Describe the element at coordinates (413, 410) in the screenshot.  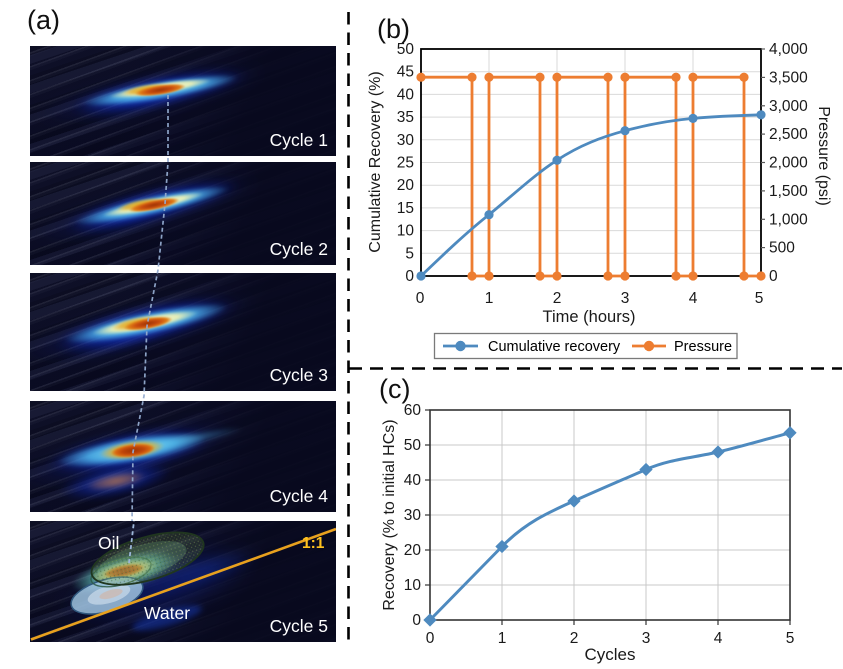
I see `svg-text: 60` at that location.